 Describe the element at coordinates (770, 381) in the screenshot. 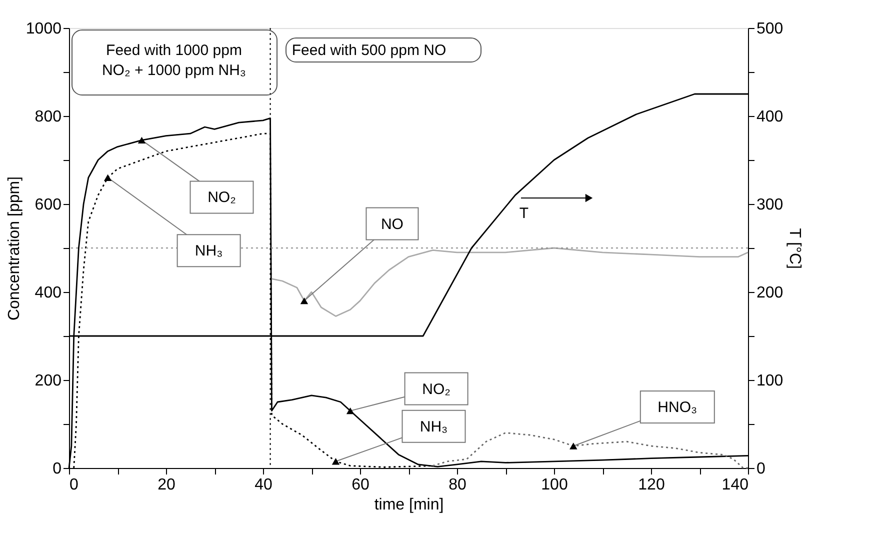

I see `y2-tick-label: 100` at that location.